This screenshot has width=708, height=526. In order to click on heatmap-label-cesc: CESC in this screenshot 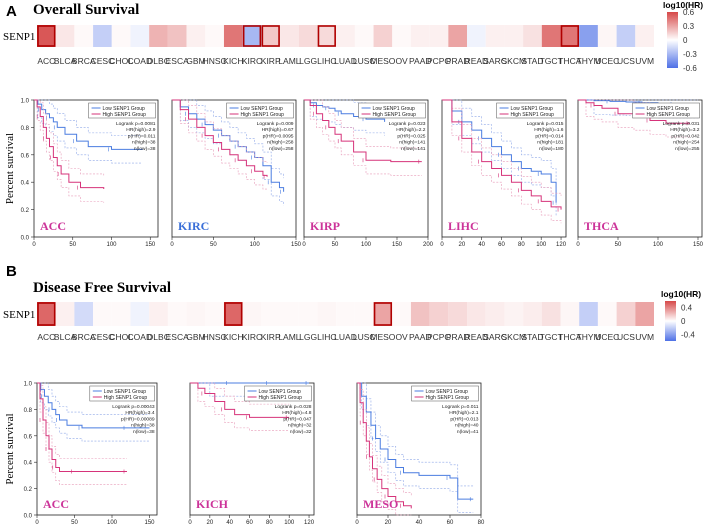, I will do `click(103, 337)`.